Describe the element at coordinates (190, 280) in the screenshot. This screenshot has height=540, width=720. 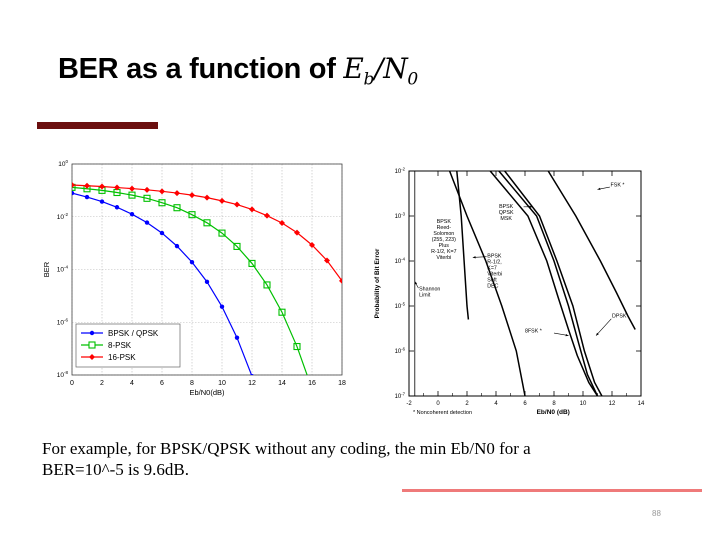
I see `series-line` at that location.